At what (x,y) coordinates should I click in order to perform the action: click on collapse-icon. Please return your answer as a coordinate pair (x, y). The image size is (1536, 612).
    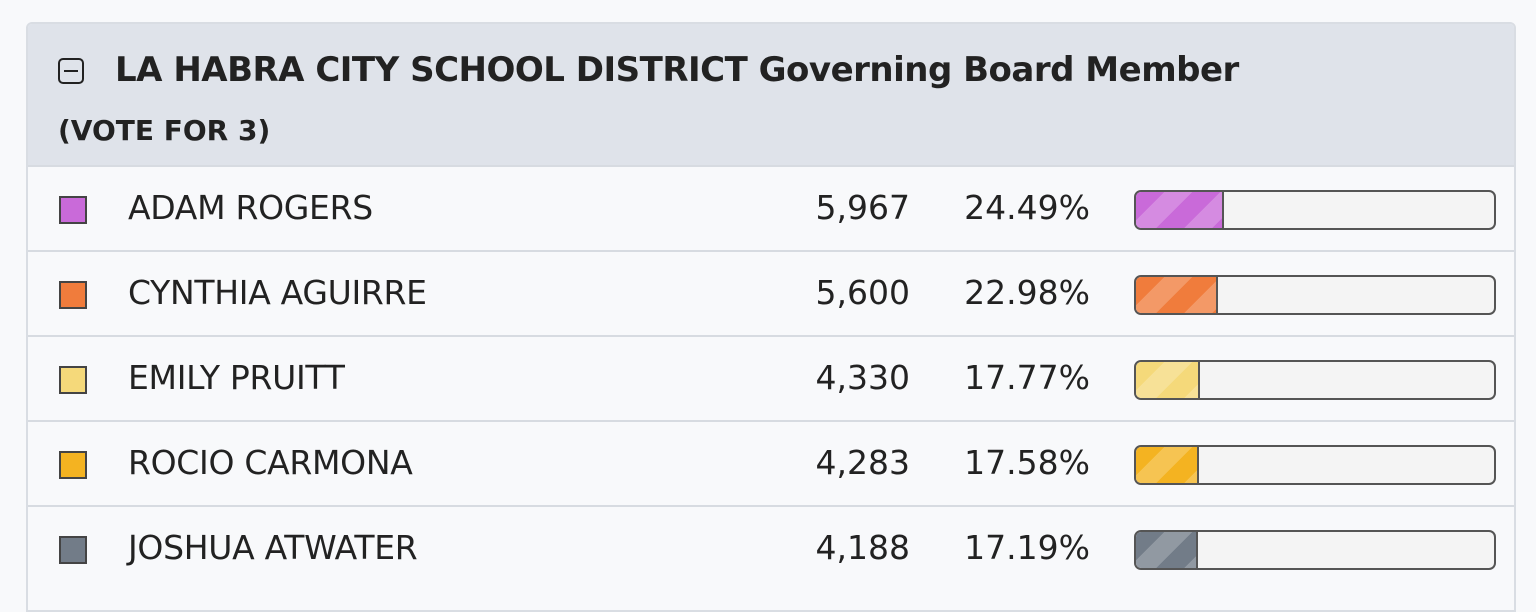
    Looking at the image, I should click on (71, 71).